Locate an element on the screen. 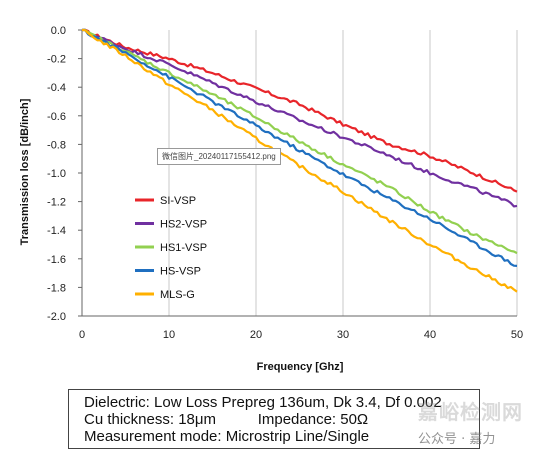  y-tick-label: -0.4 is located at coordinates (56, 88).